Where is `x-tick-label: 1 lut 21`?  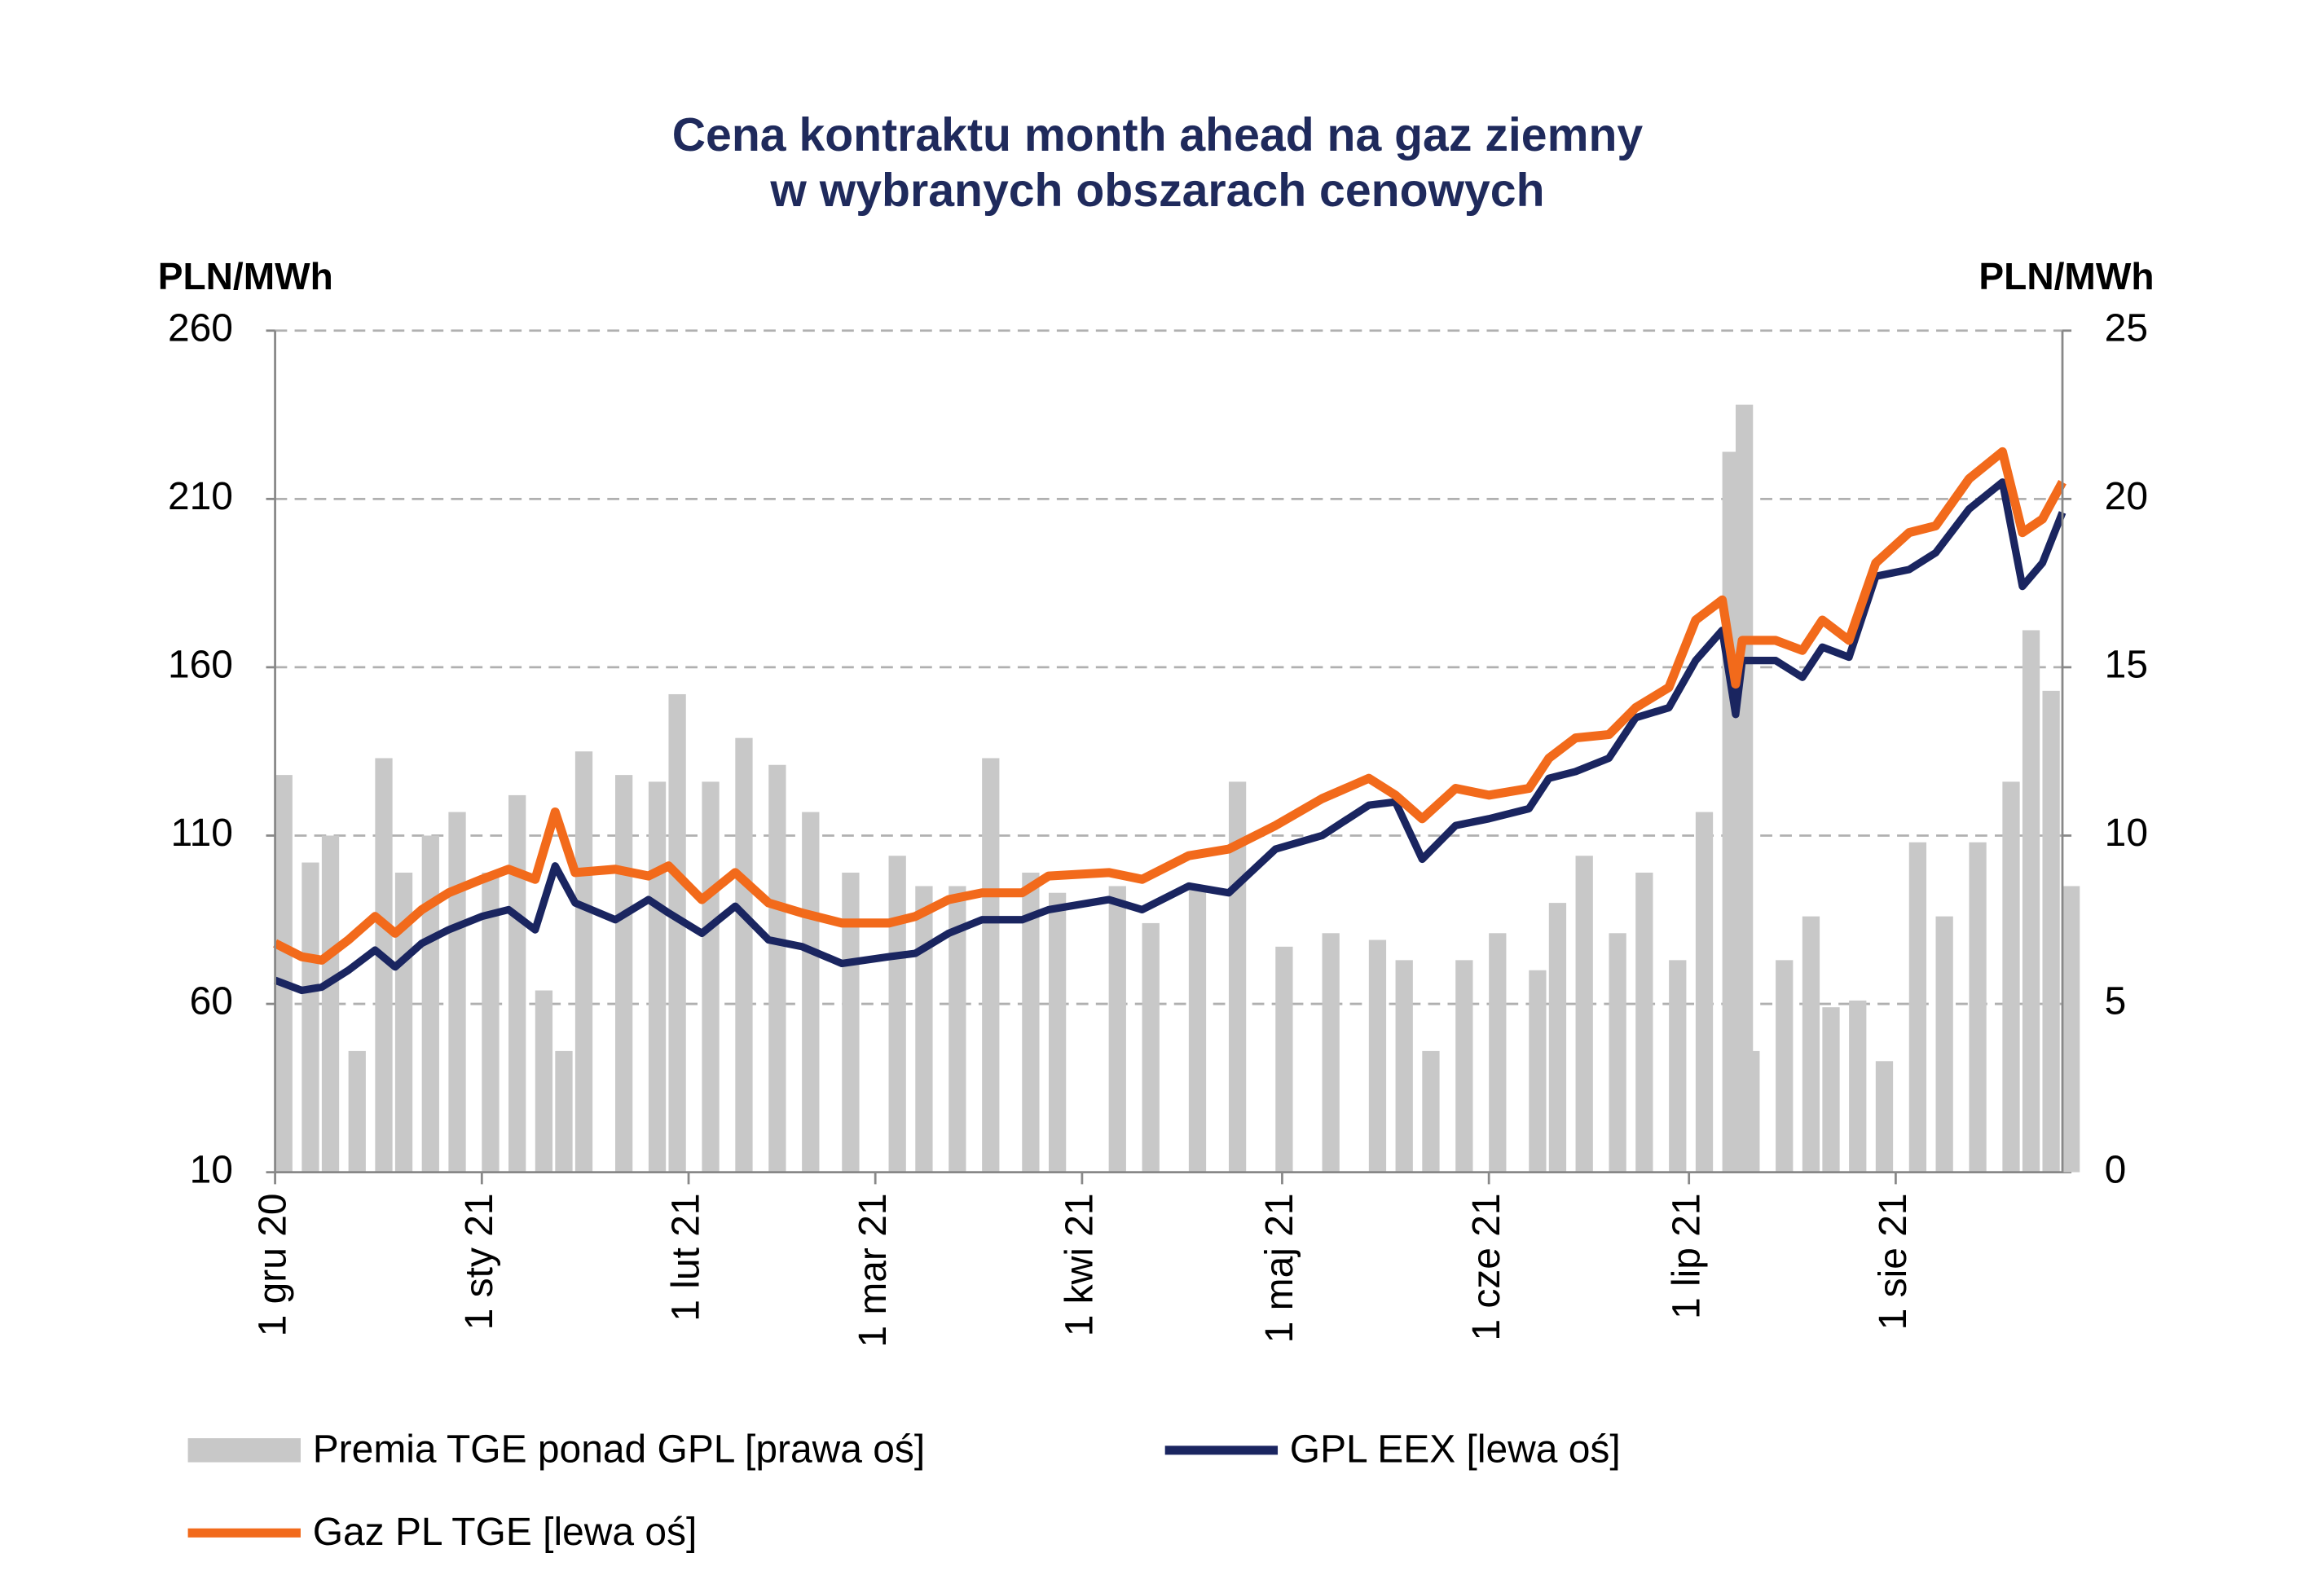
x-tick-label: 1 lut 21 is located at coordinates (686, 1257).